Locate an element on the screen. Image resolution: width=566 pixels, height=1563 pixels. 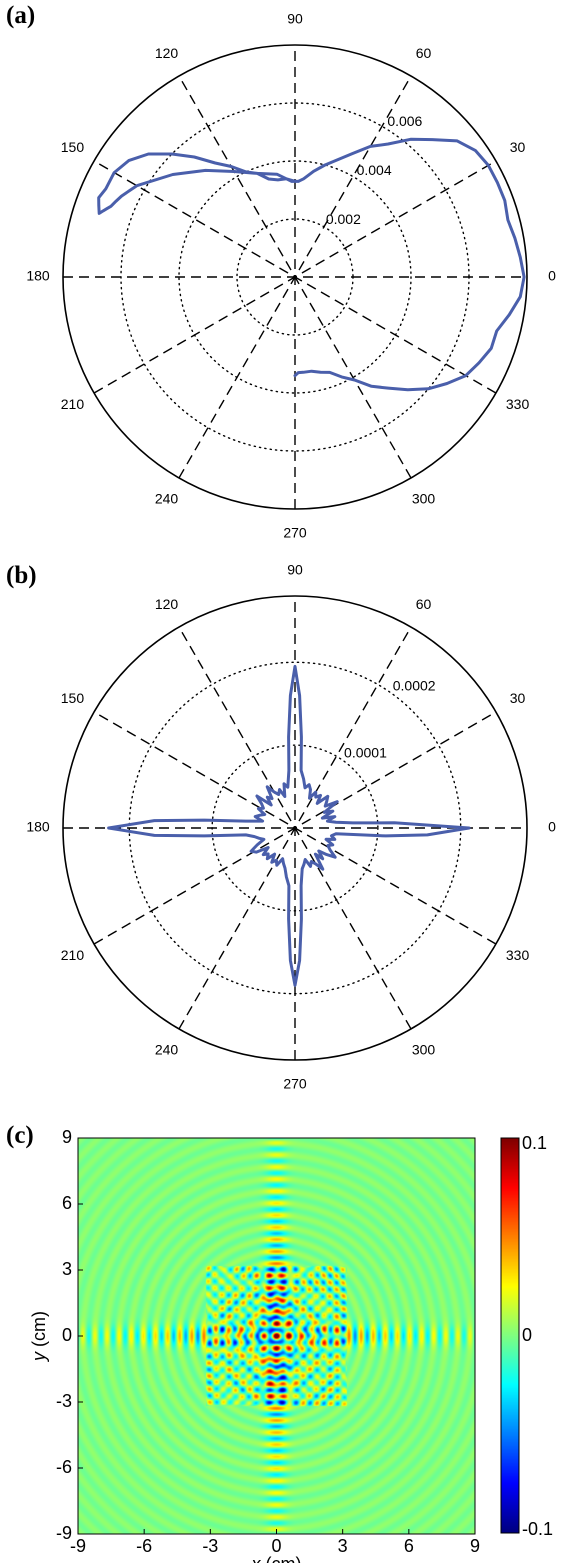
chart-b-angle-label-210: 210 is located at coordinates (73, 955).